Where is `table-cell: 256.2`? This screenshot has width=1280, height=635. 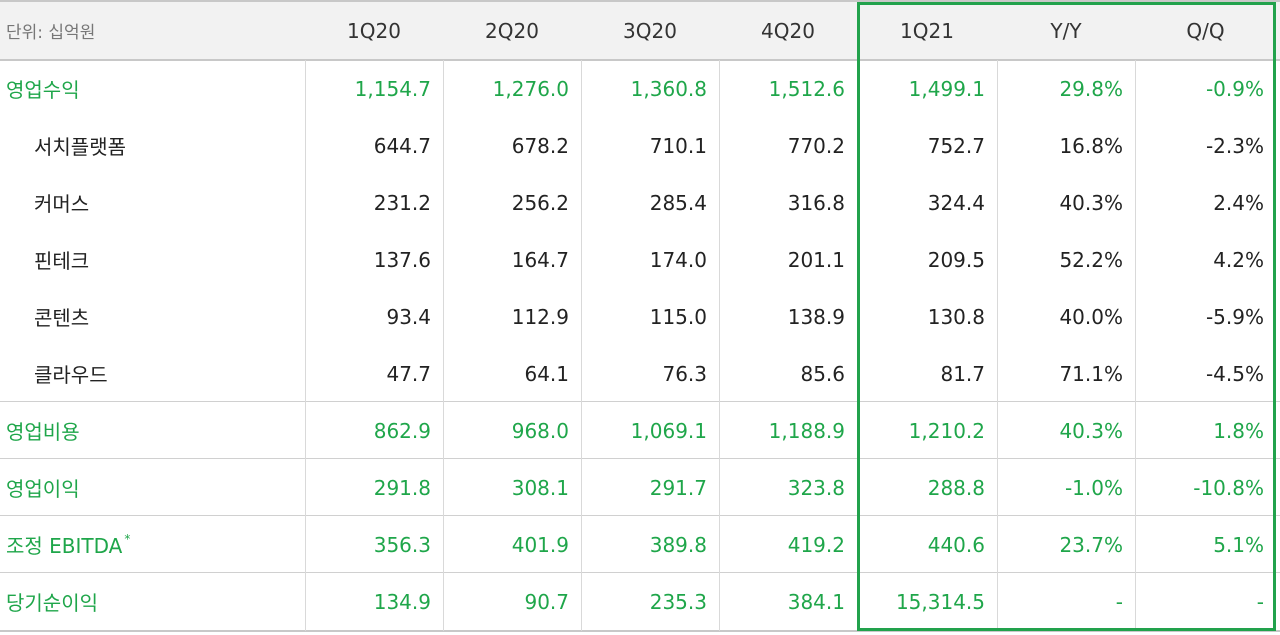
table-cell: 256.2 is located at coordinates (540, 202).